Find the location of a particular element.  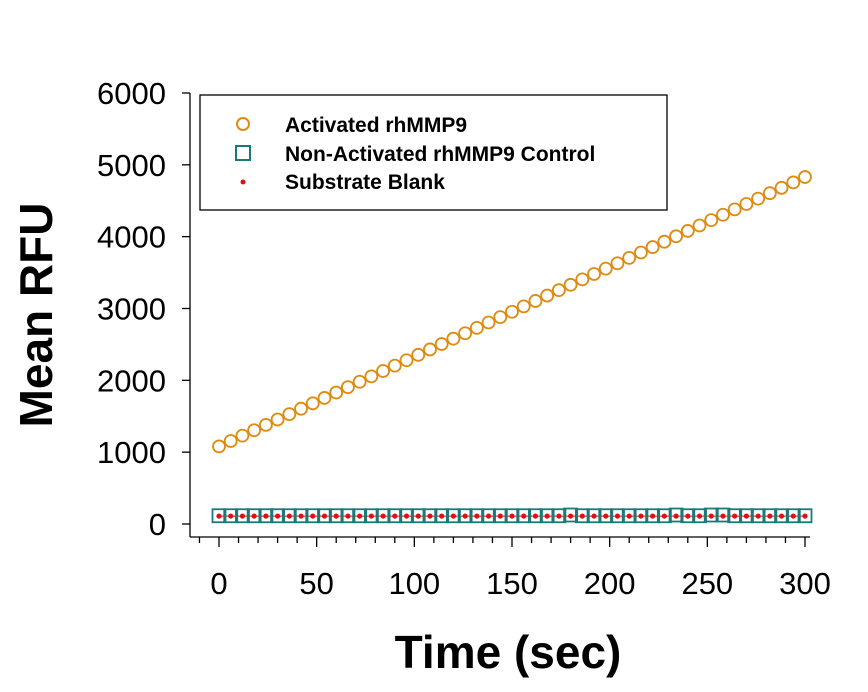

legend-marker-square is located at coordinates (243, 153).